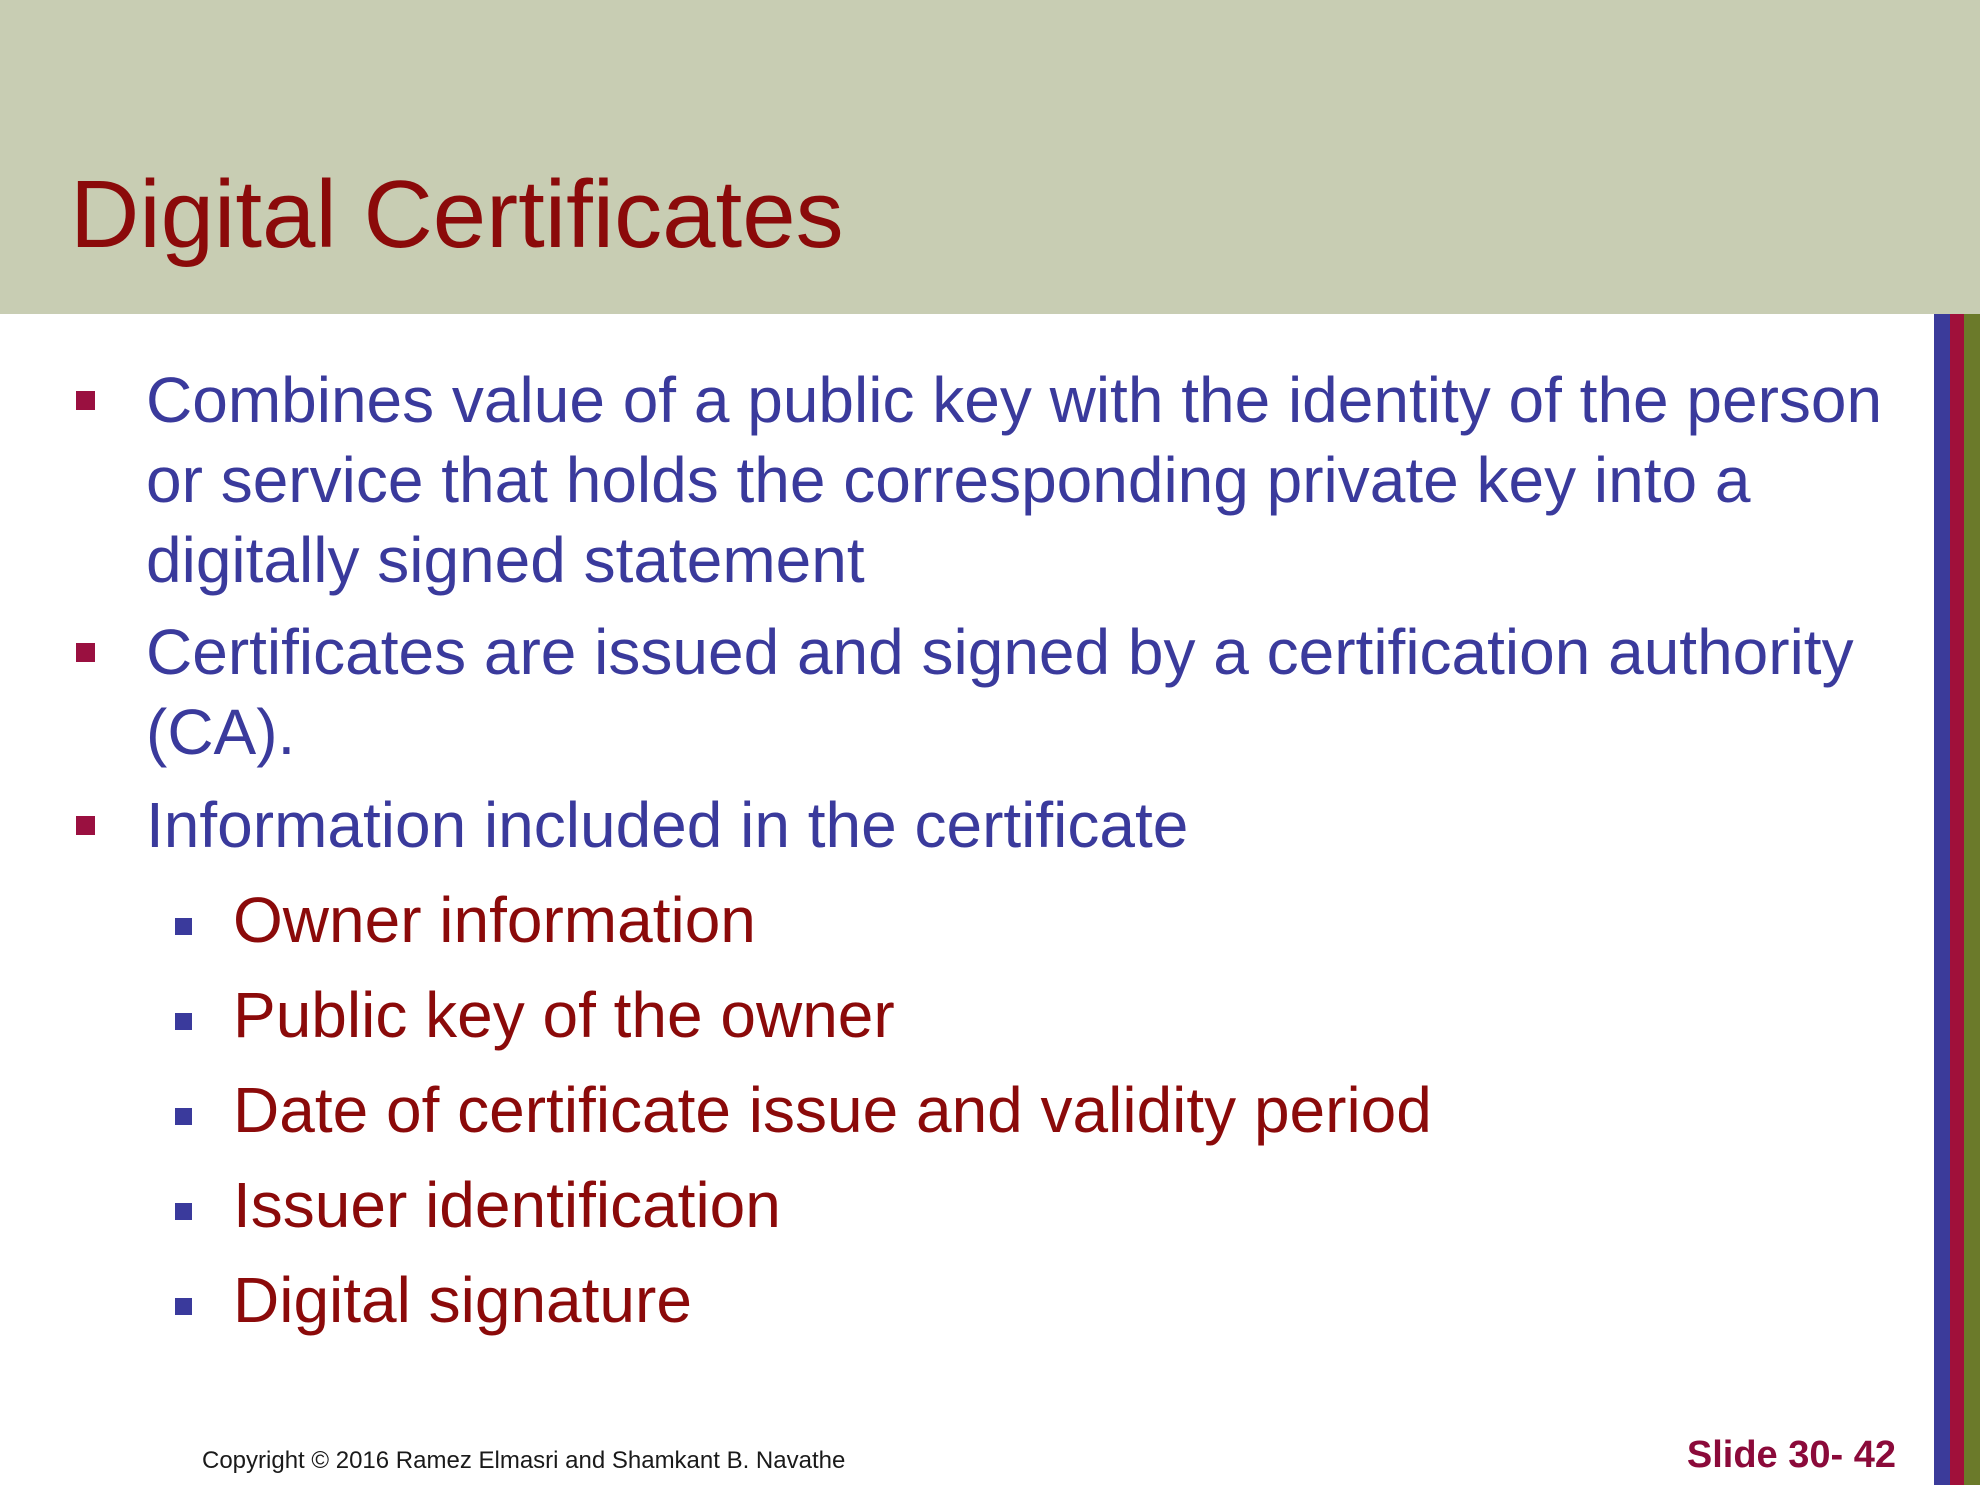  What do you see at coordinates (1791, 1455) in the screenshot?
I see `slide-number: Slide 30- 42` at bounding box center [1791, 1455].